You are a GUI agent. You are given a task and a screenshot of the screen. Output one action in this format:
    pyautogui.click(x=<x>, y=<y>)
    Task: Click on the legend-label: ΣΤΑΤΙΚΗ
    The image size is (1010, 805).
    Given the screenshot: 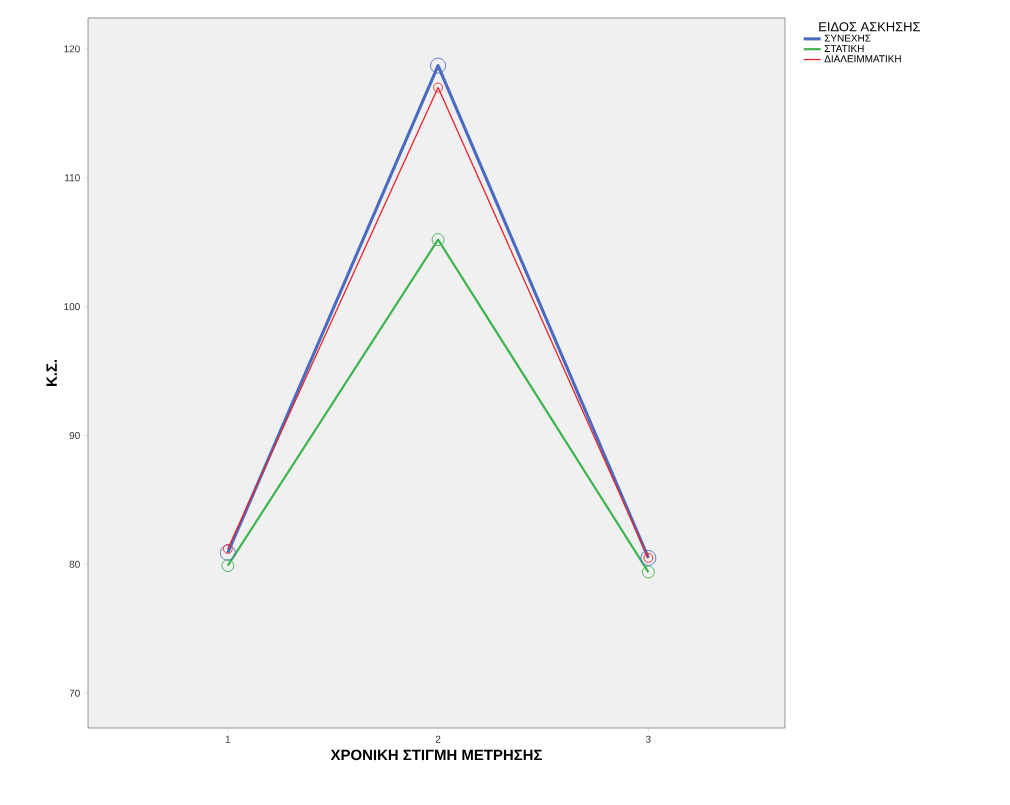 What is the action you would take?
    pyautogui.click(x=844, y=48)
    